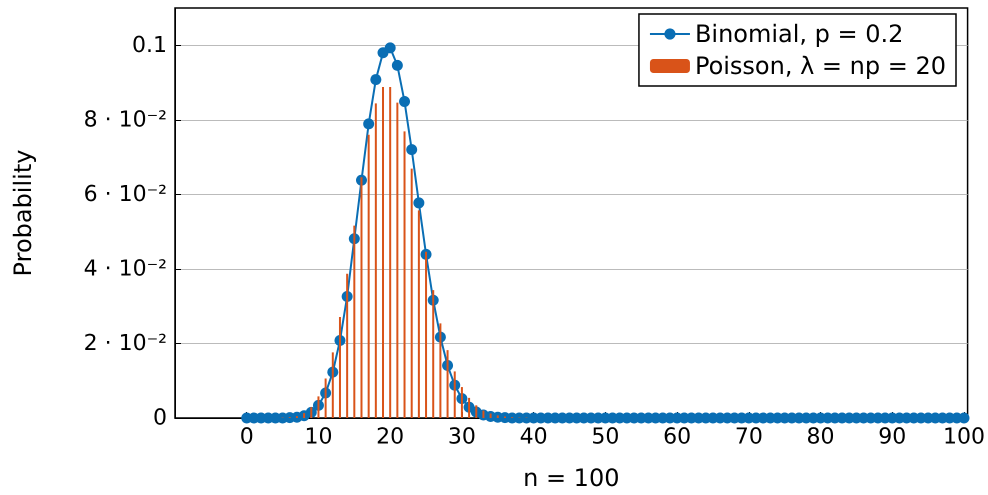 The image size is (988, 495). I want to click on legend-label: Binomial, p = 0.2, so click(799, 34).